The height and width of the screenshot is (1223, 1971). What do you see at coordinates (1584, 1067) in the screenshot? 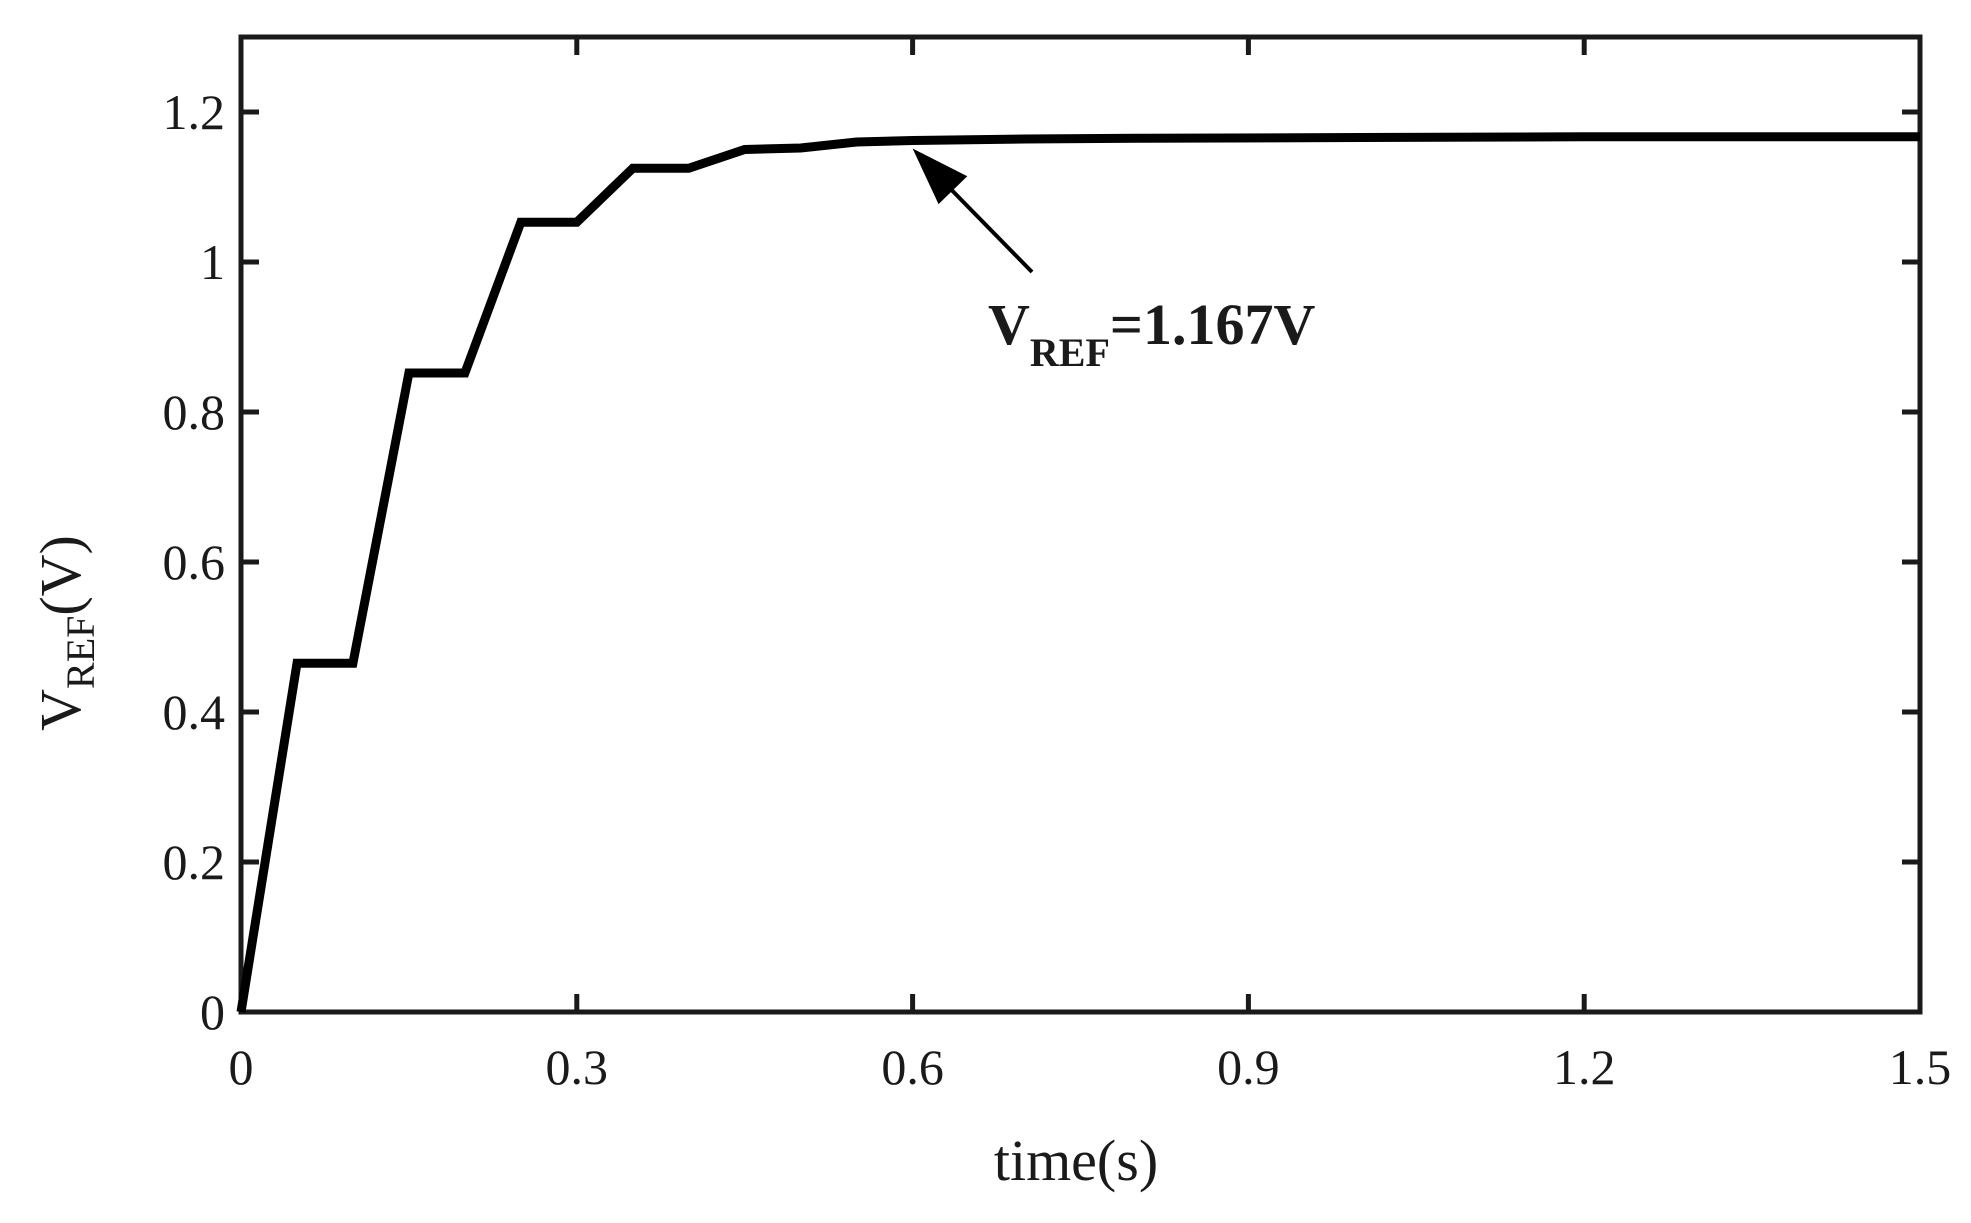
I see `x-tick-label: 1.2` at bounding box center [1584, 1067].